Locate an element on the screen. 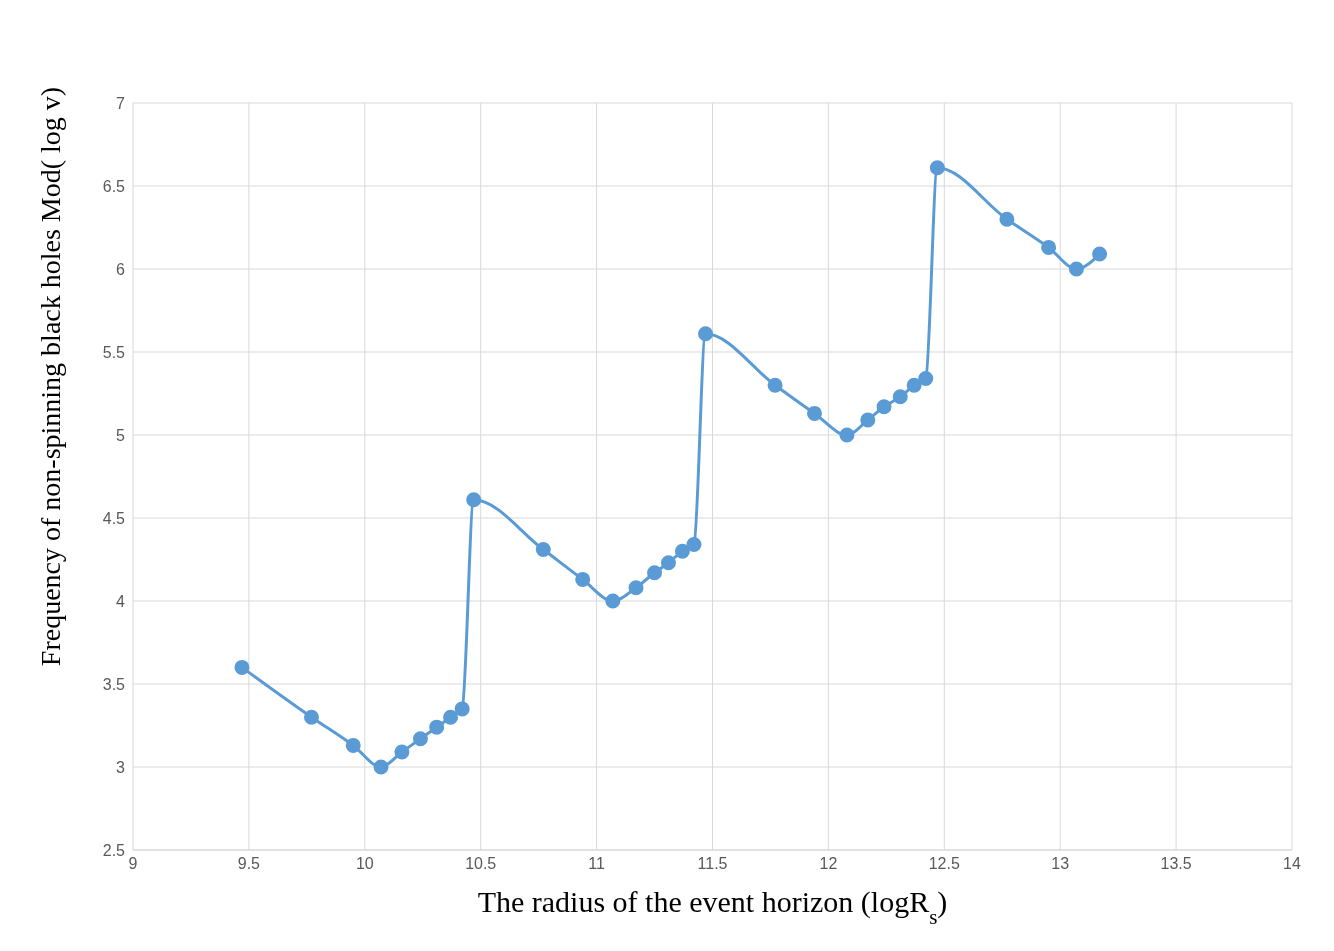 The width and height of the screenshot is (1334, 951). x-tick-label: 13 is located at coordinates (1060, 864).